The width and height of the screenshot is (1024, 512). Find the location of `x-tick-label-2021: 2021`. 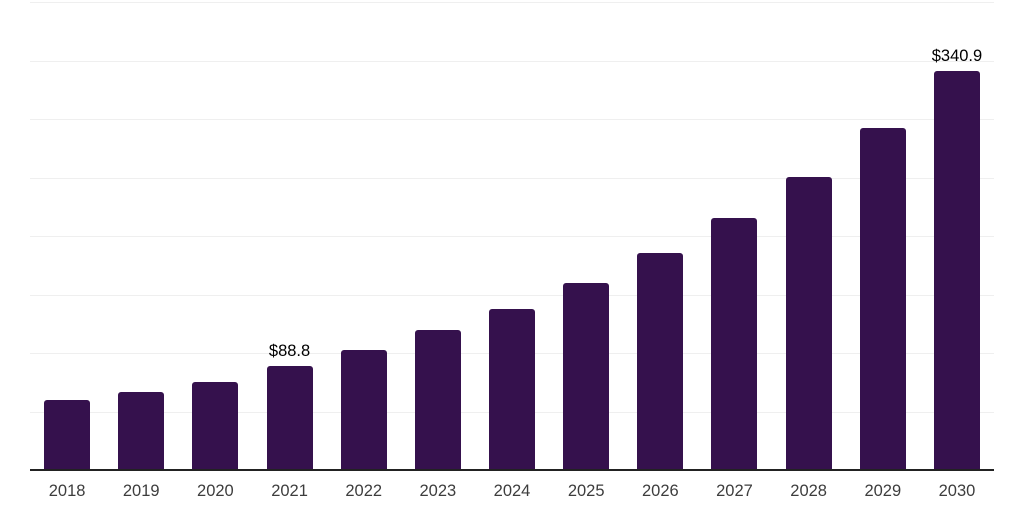

x-tick-label-2021: 2021 is located at coordinates (289, 491).